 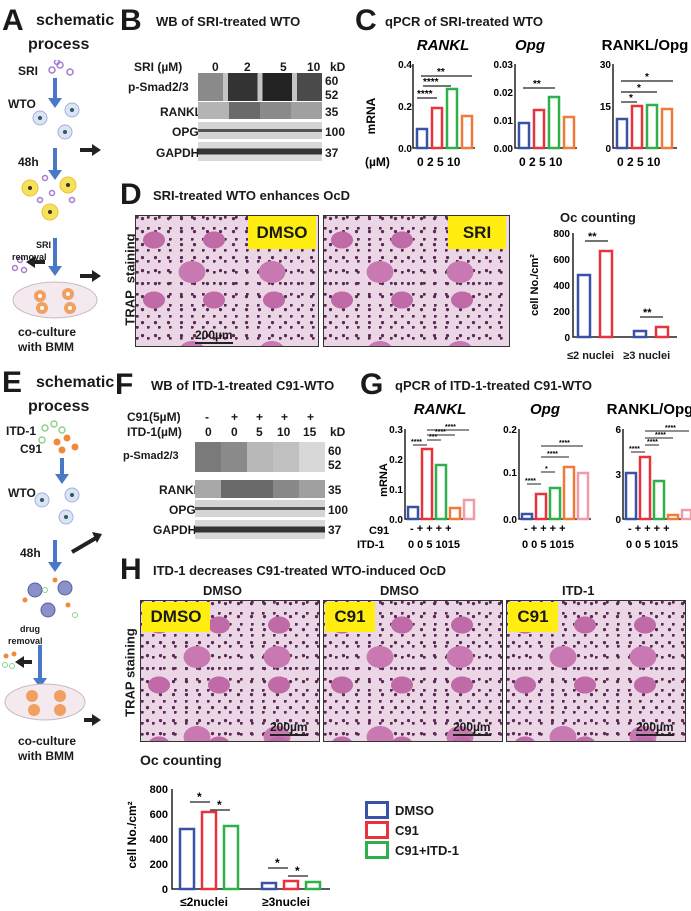 What do you see at coordinates (131, 20) in the screenshot?
I see `panel-b-letter: B` at bounding box center [131, 20].